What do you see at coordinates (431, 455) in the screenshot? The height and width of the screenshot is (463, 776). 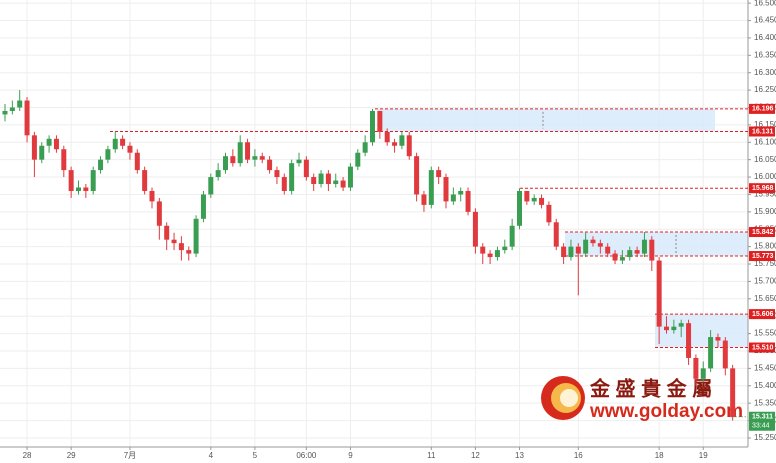 I see `x-tick-label: 11` at bounding box center [431, 455].